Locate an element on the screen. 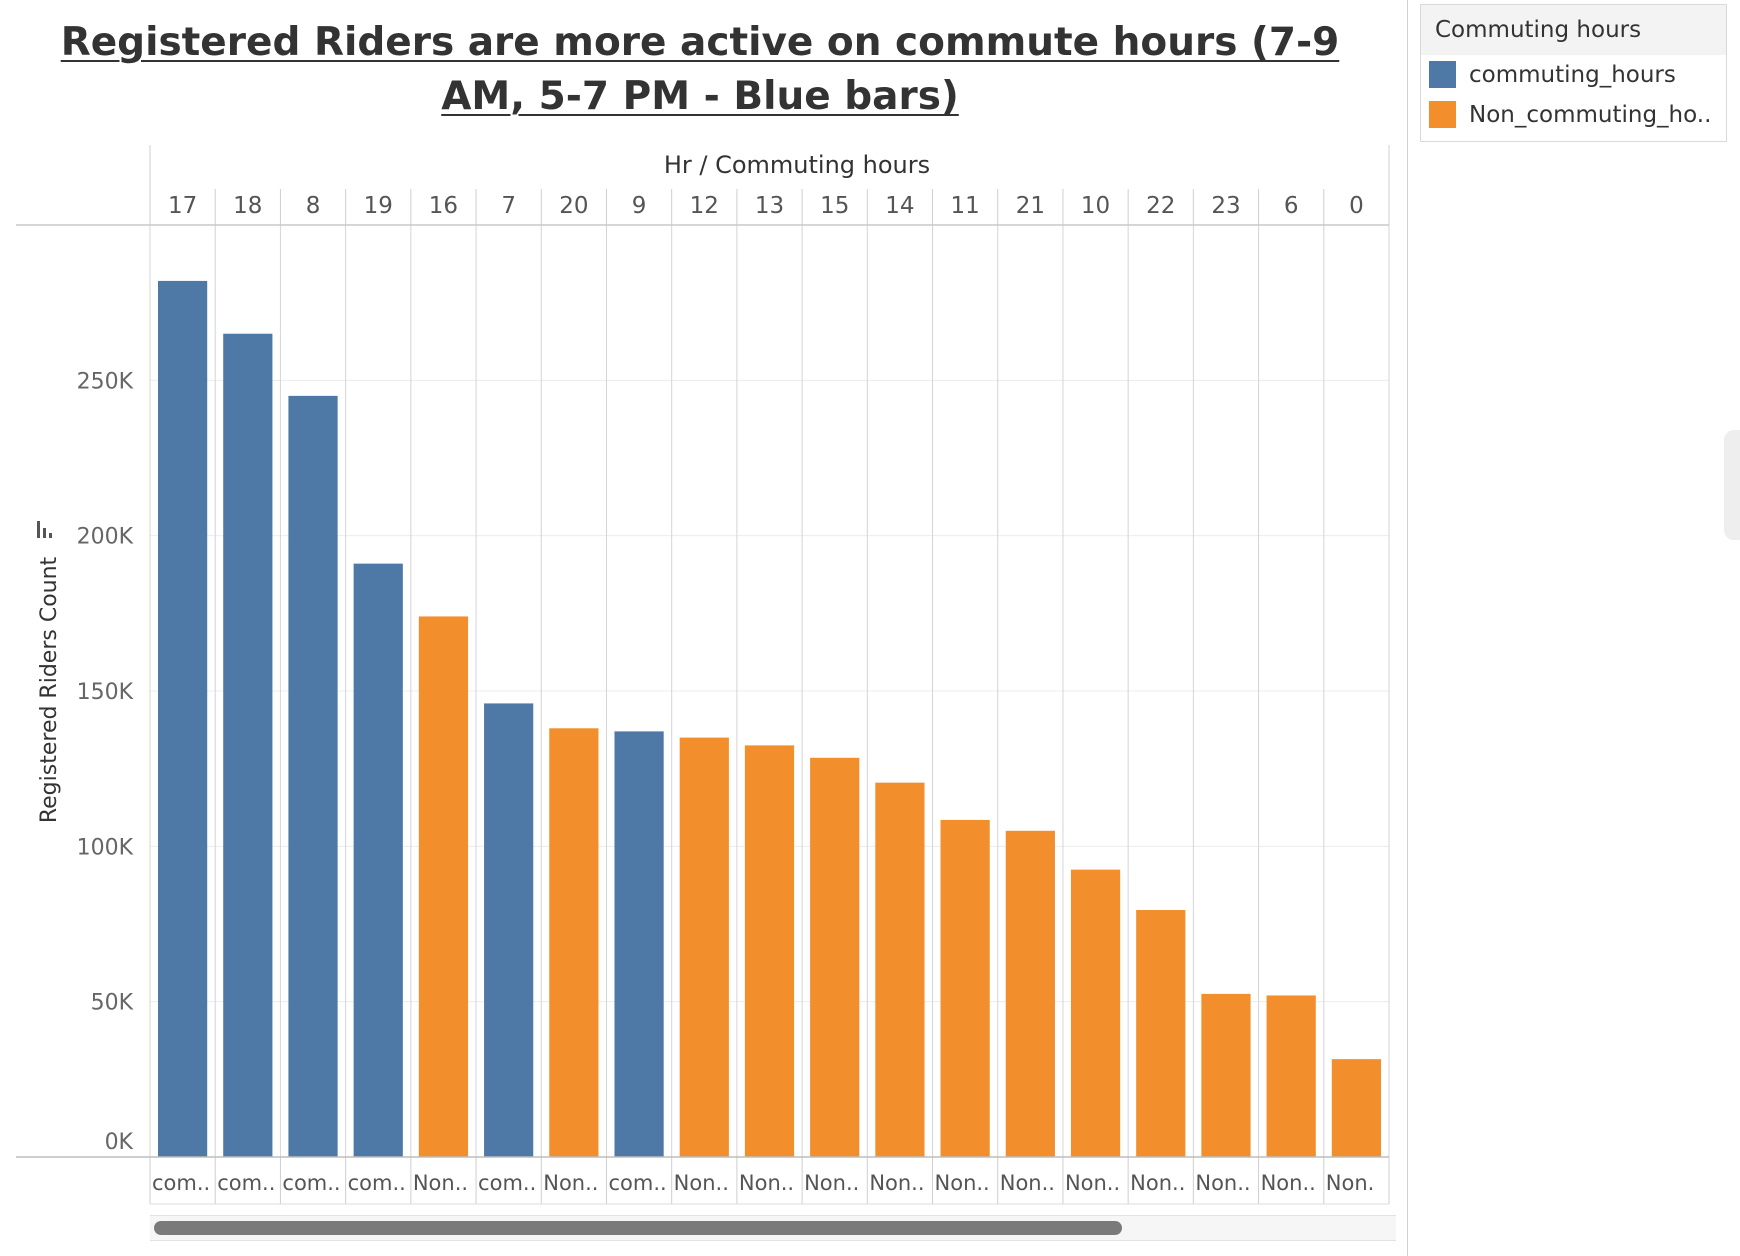 The image size is (1740, 1256). hour-label: 21 is located at coordinates (1030, 206).